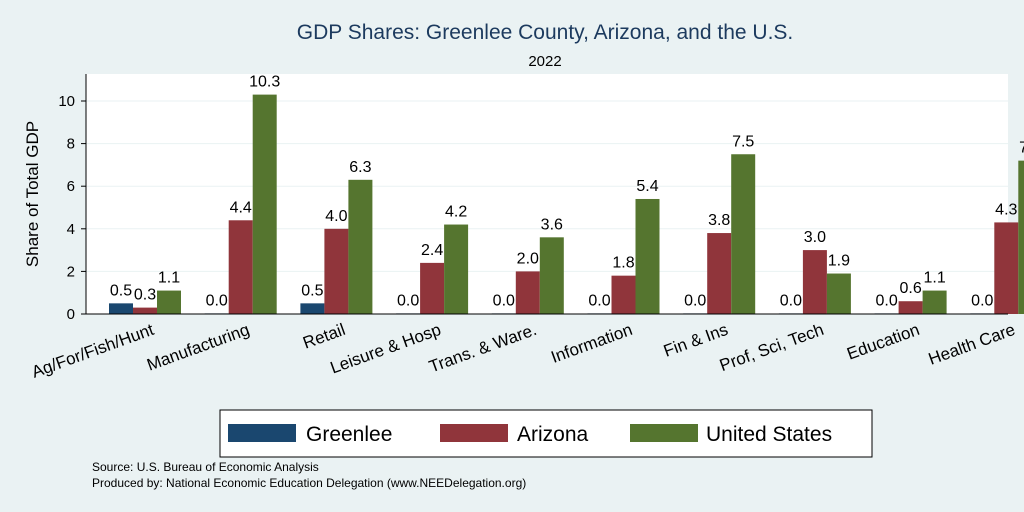 The height and width of the screenshot is (512, 1024). I want to click on data-label: 3.0, so click(815, 237).